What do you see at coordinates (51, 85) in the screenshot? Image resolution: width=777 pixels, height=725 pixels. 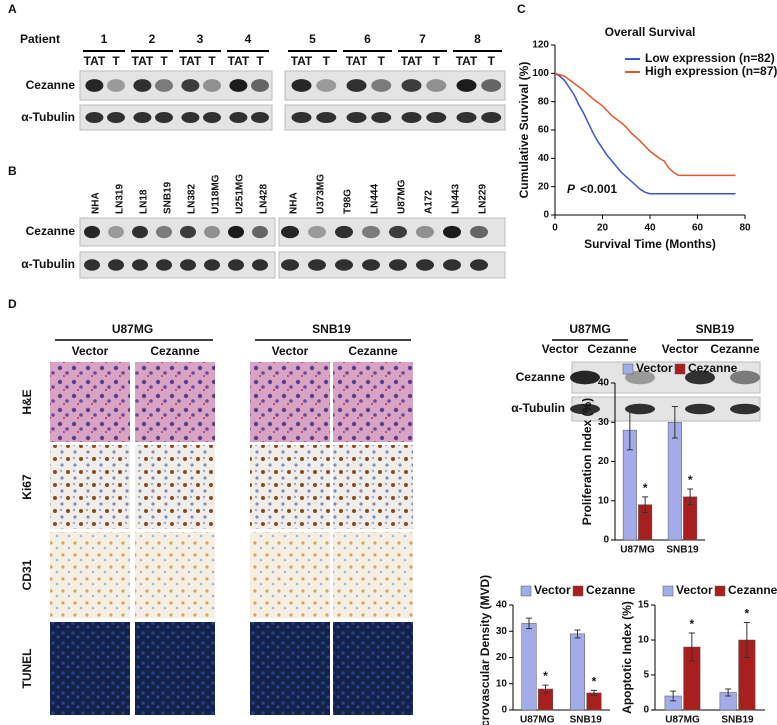 I see `row-label: Cezanne` at bounding box center [51, 85].